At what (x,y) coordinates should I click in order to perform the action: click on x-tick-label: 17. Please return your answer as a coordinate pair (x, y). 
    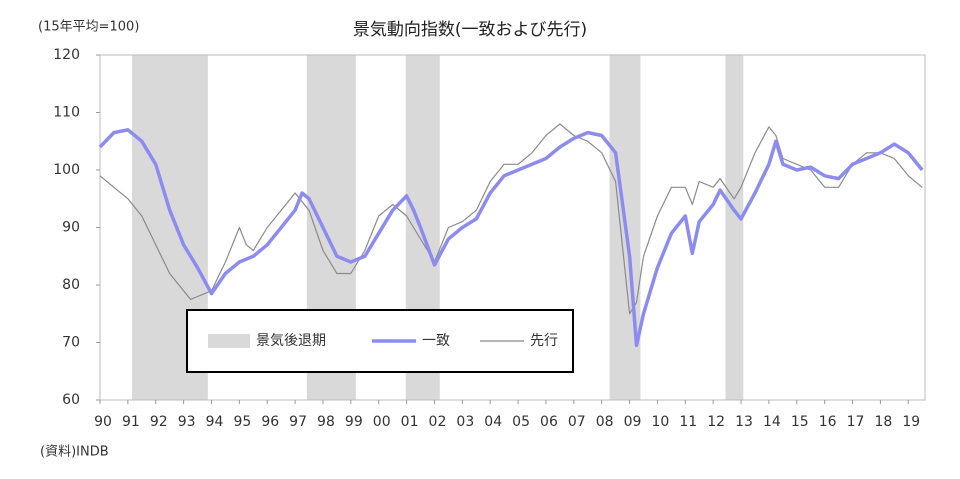
    Looking at the image, I should click on (856, 422).